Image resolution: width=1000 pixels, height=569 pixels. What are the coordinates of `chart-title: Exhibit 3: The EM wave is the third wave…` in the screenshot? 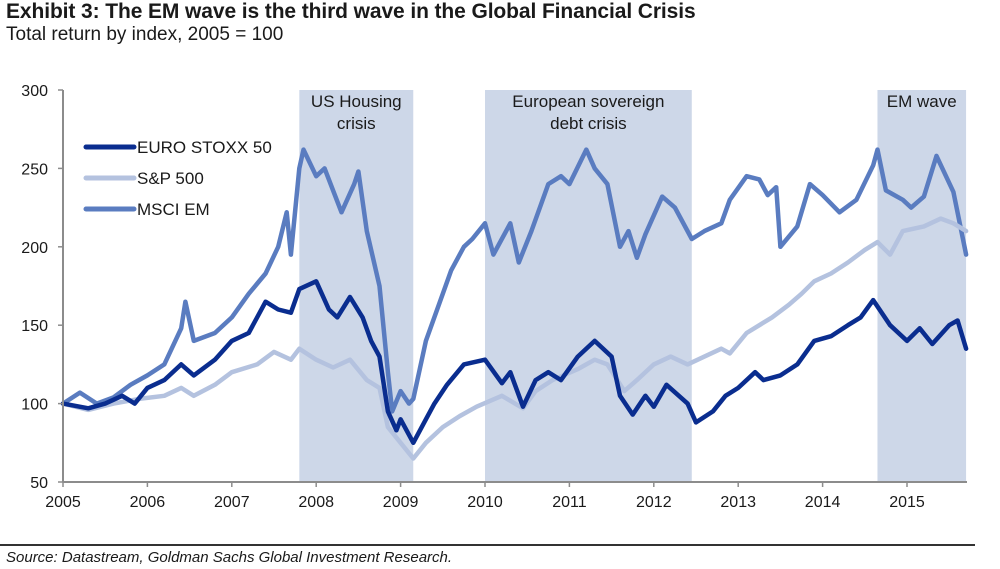 It's located at (351, 11).